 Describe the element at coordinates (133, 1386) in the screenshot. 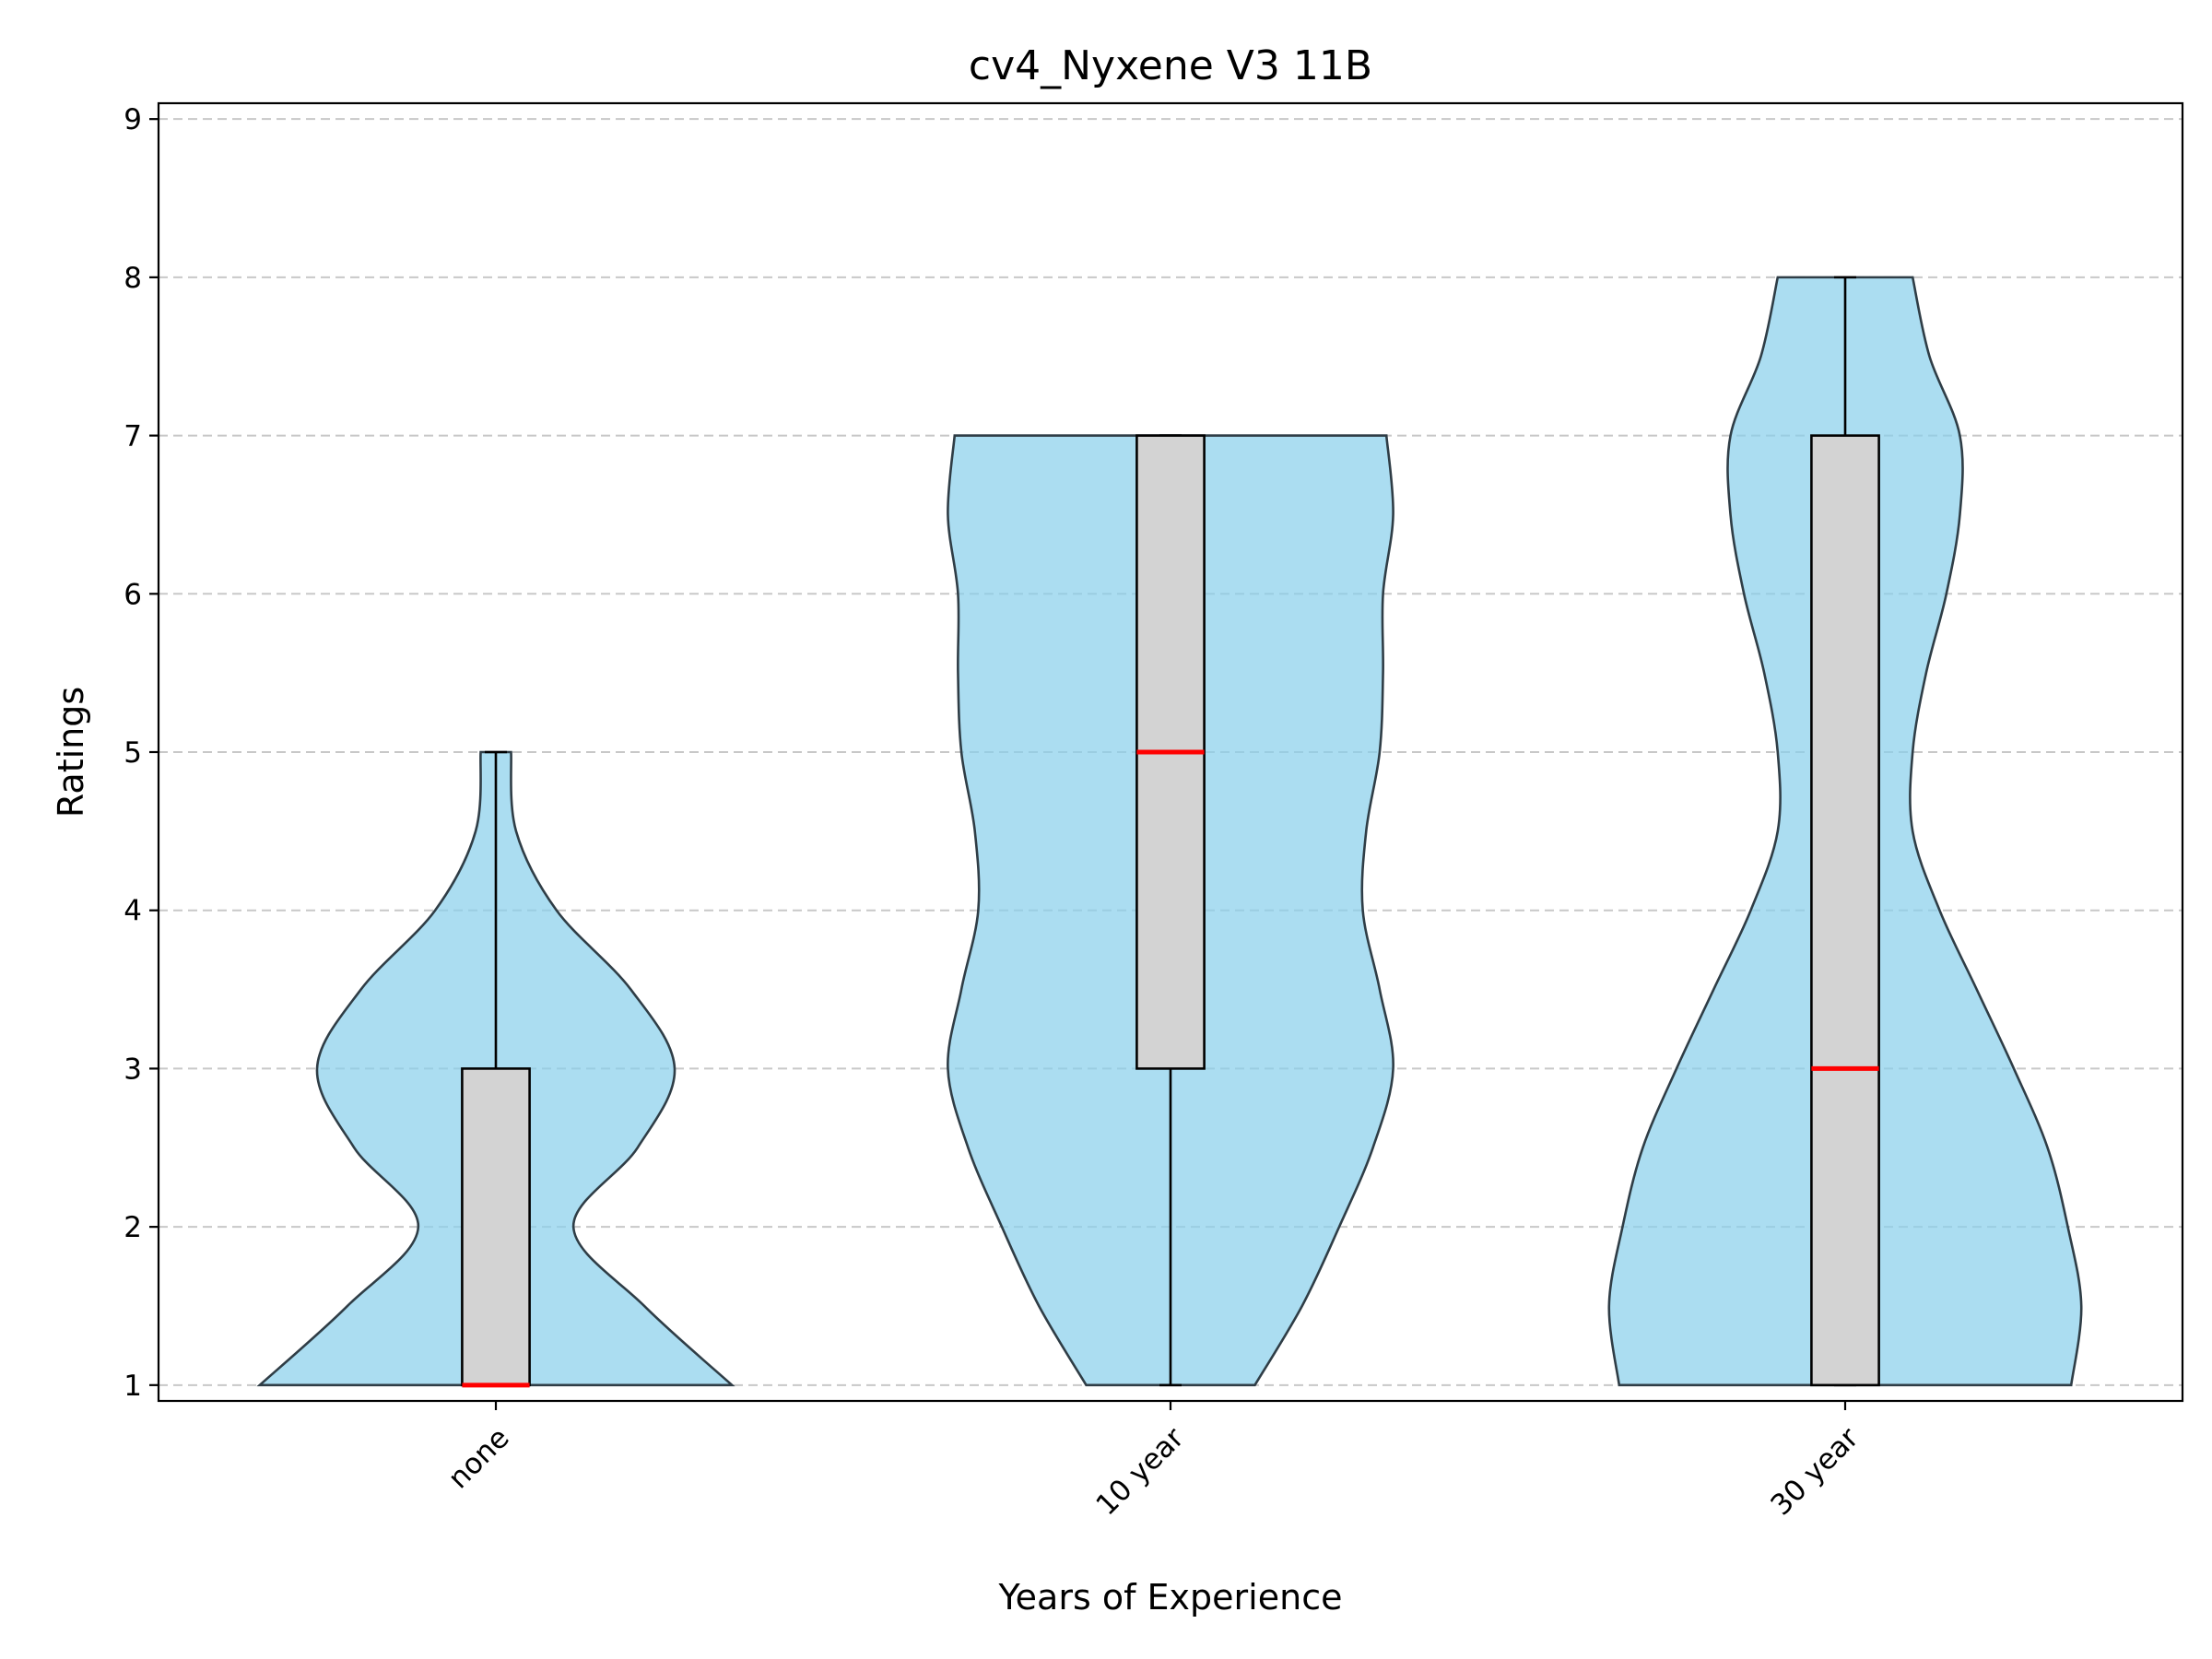

I see `y-tick-label: 1` at that location.